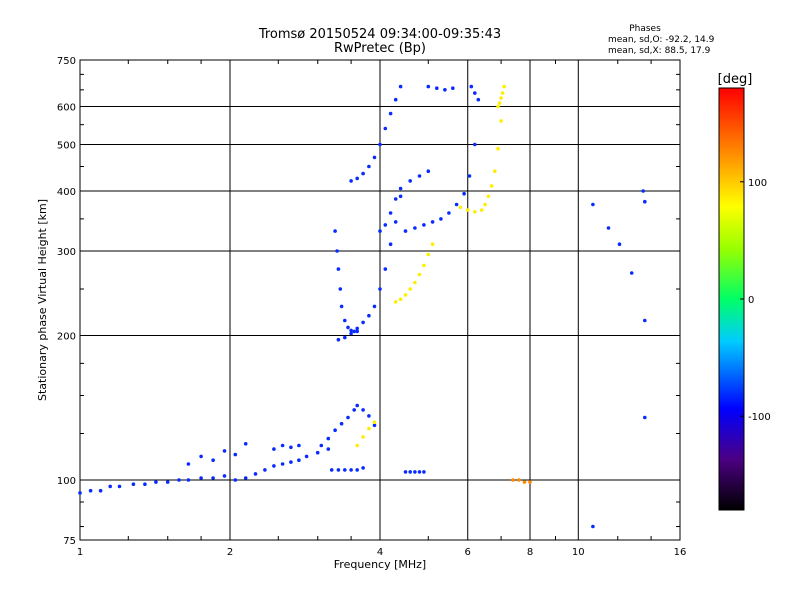 The width and height of the screenshot is (800, 600). I want to click on x-tick-label: 2, so click(230, 552).